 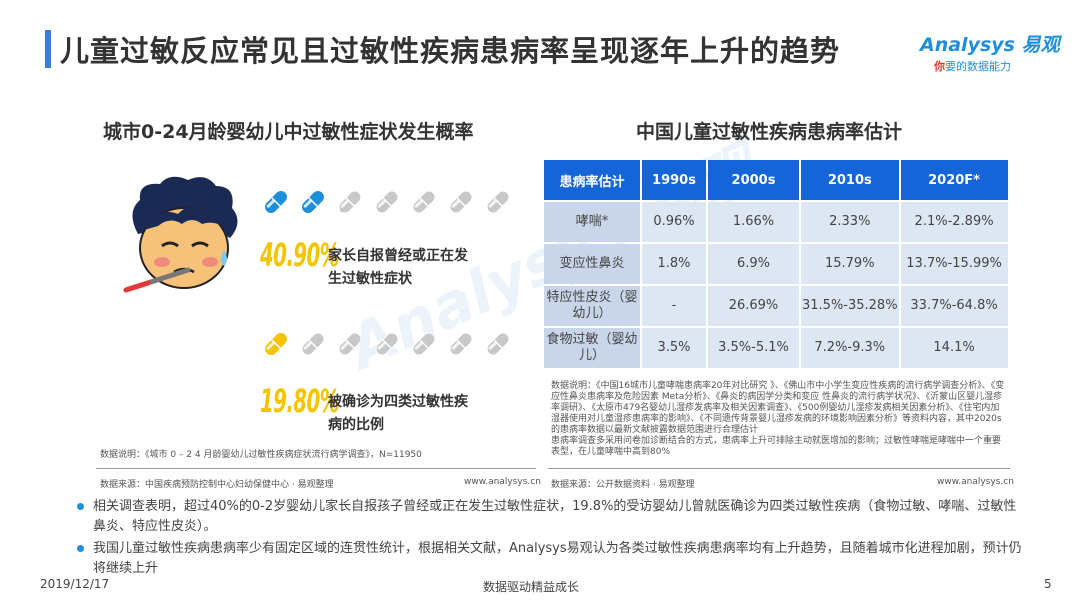 I want to click on page-number: 5, so click(x=1048, y=584).